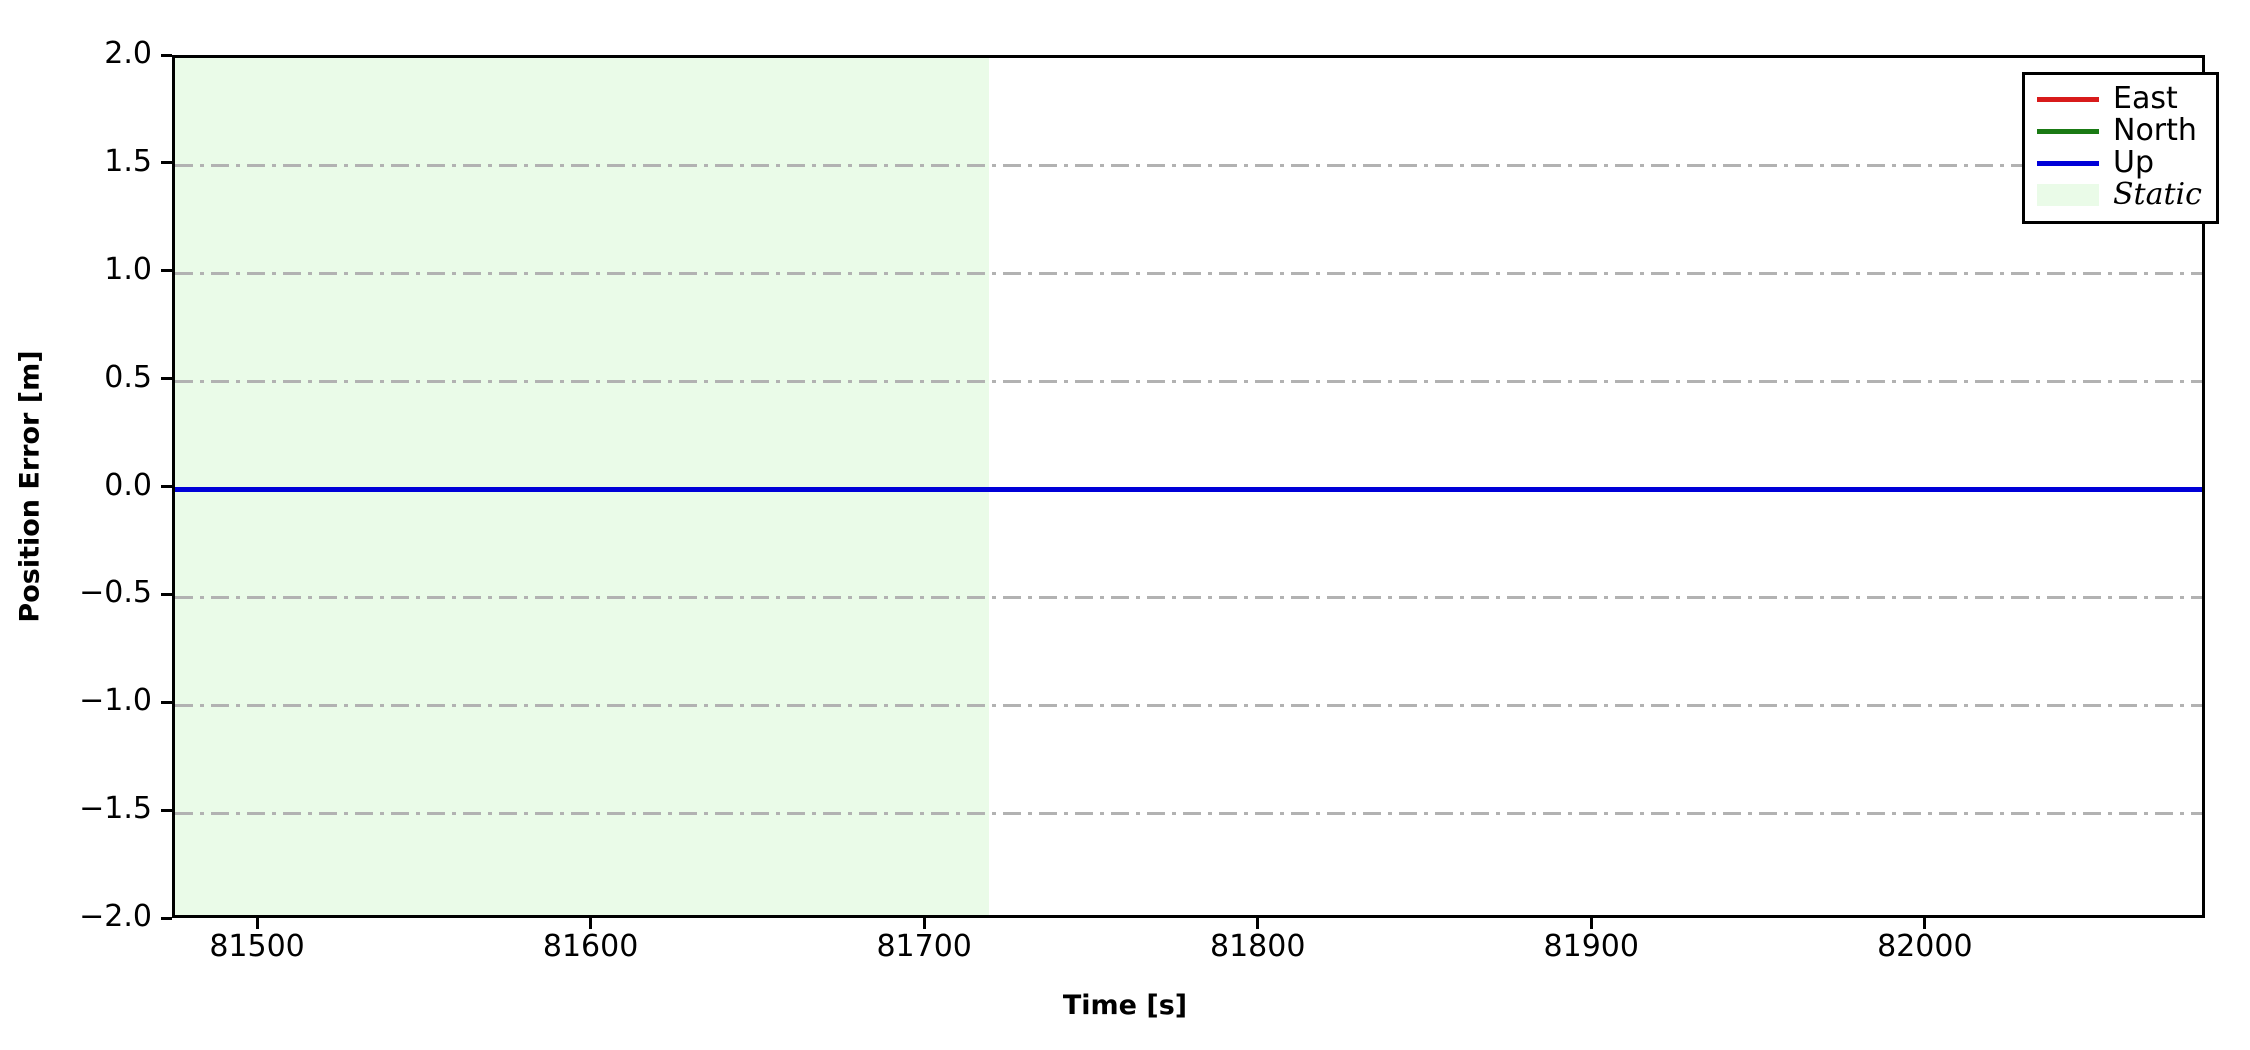 The image size is (2250, 1050). Describe the element at coordinates (2155, 130) in the screenshot. I see `legend-label: North` at that location.